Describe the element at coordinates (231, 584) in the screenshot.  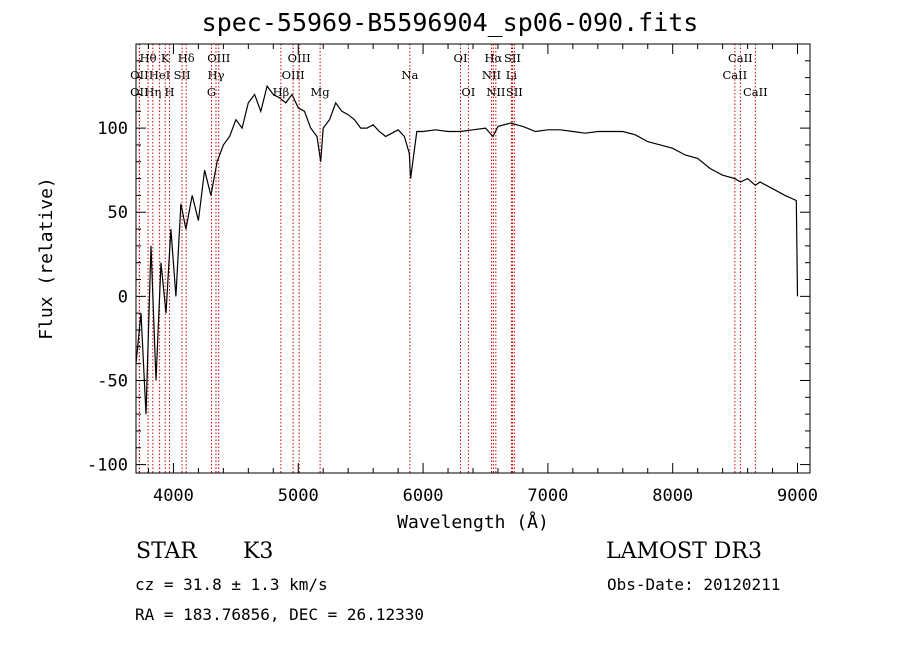
I see `redshift-velocity: cz = 31.8 ± 1.3 km/s` at that location.